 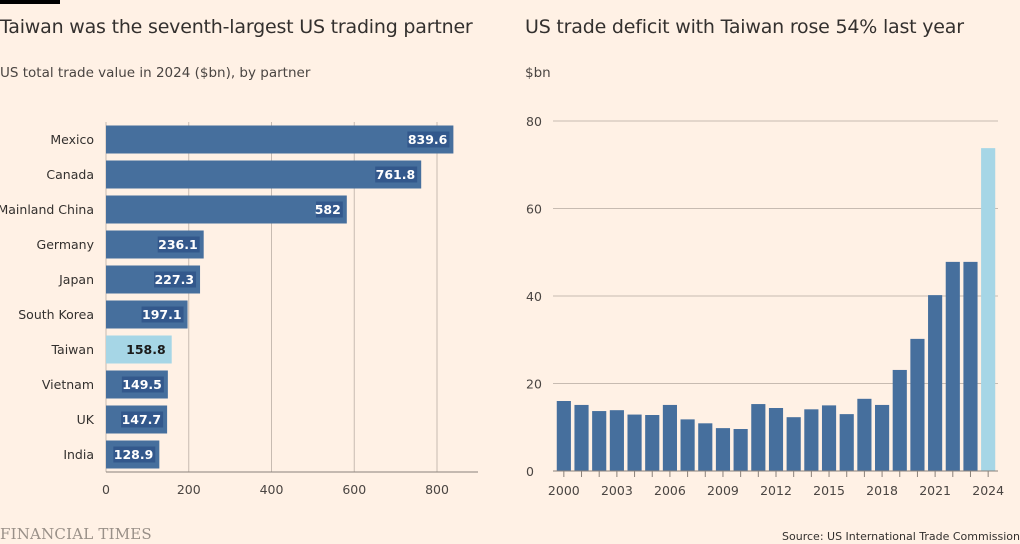 I want to click on bar-2011, so click(x=758, y=437).